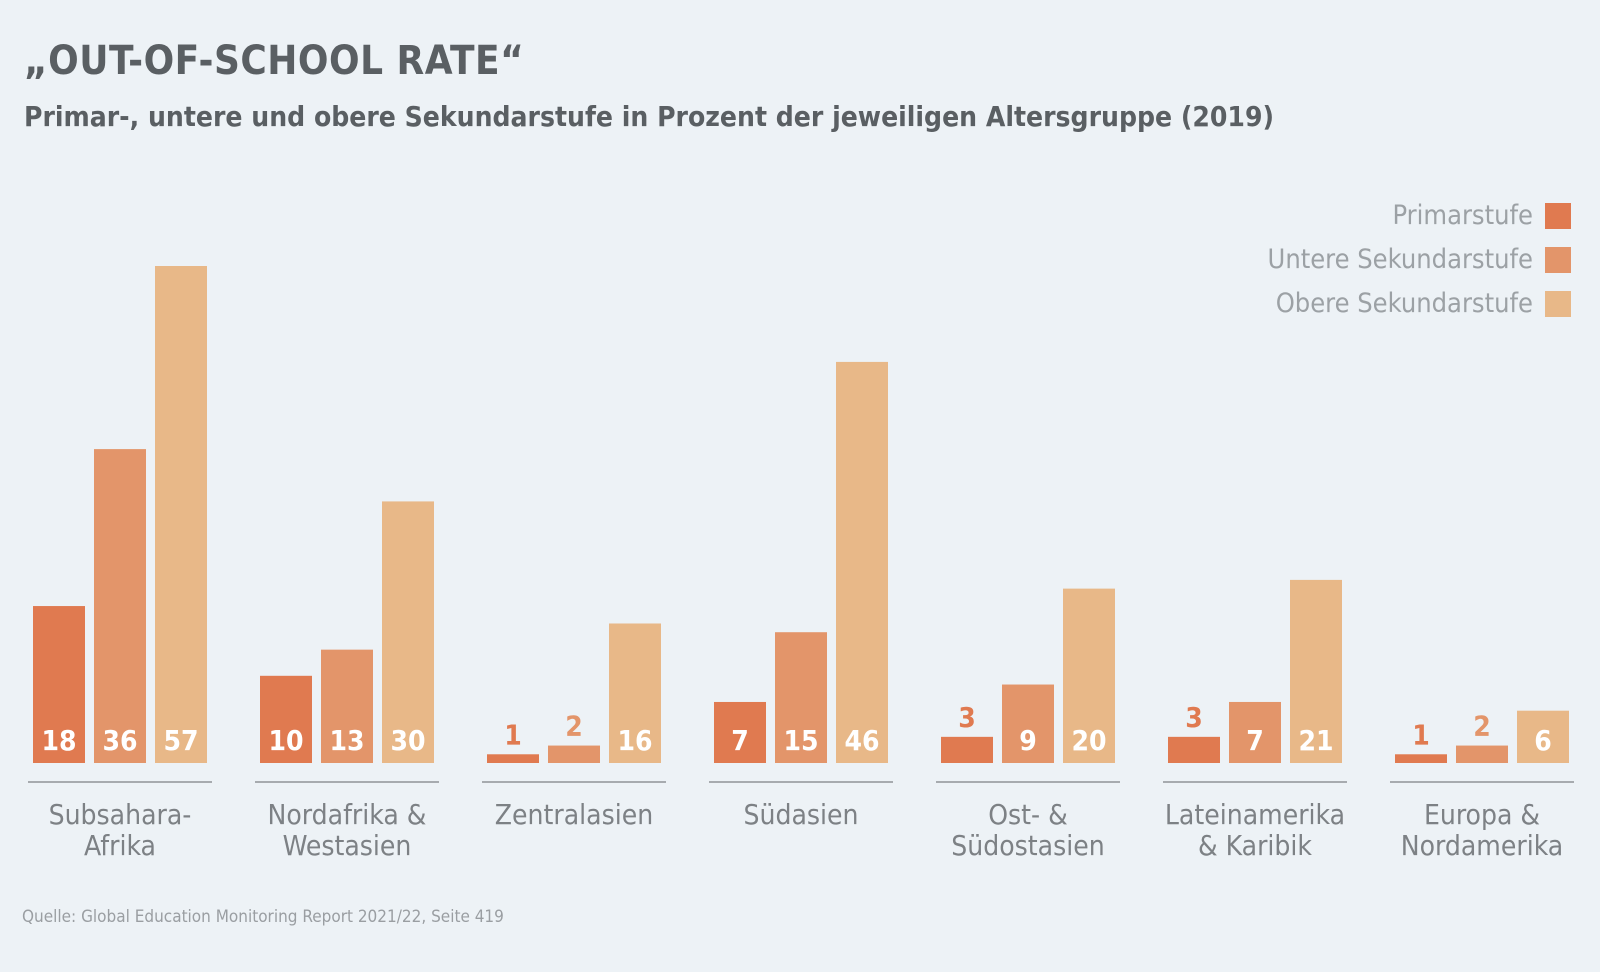 Image resolution: width=1600 pixels, height=972 pixels. Describe the element at coordinates (1543, 740) in the screenshot. I see `bar-value-label: 6` at that location.